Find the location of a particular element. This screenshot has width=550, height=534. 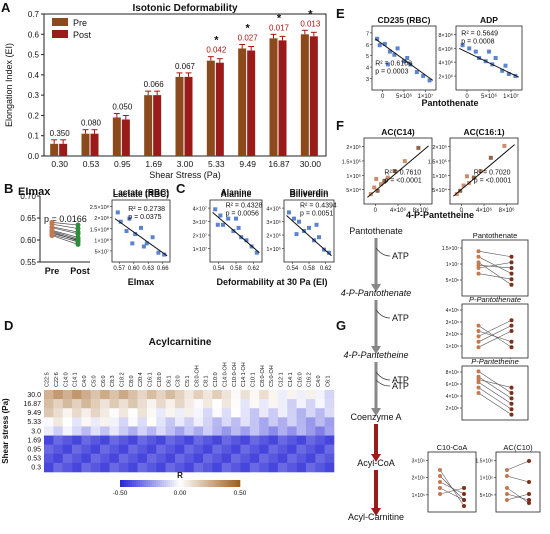

panel-a-letter: A is located at coordinates (6, 7).